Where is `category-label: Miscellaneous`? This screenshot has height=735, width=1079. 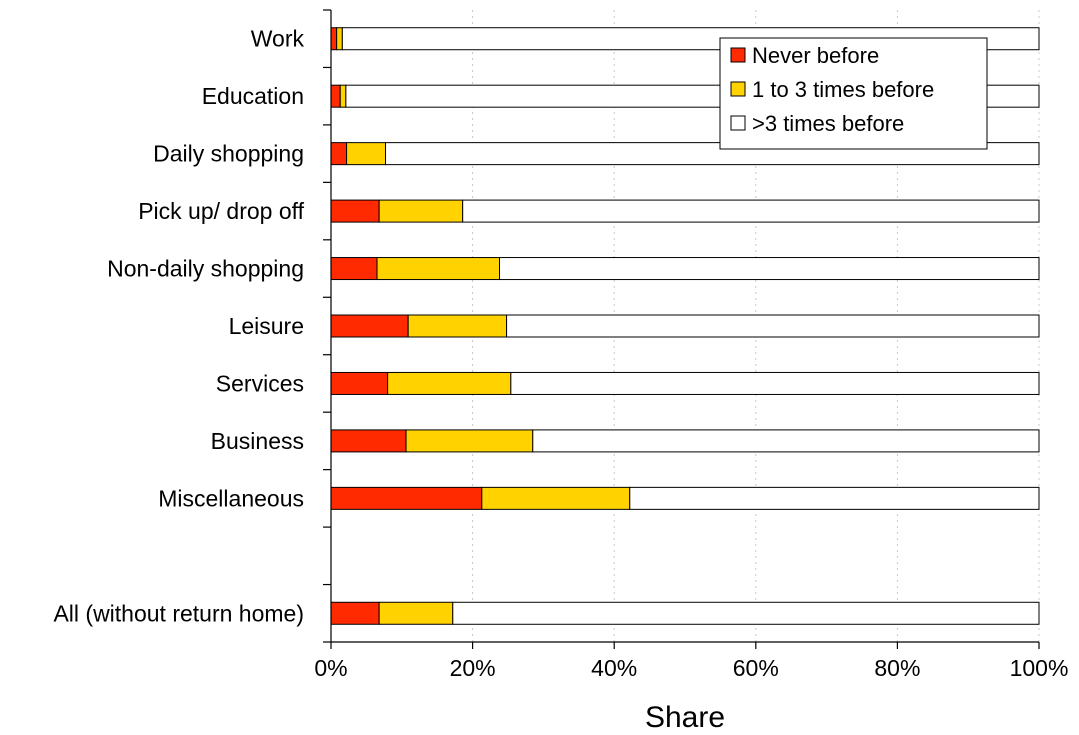
category-label: Miscellaneous is located at coordinates (231, 498).